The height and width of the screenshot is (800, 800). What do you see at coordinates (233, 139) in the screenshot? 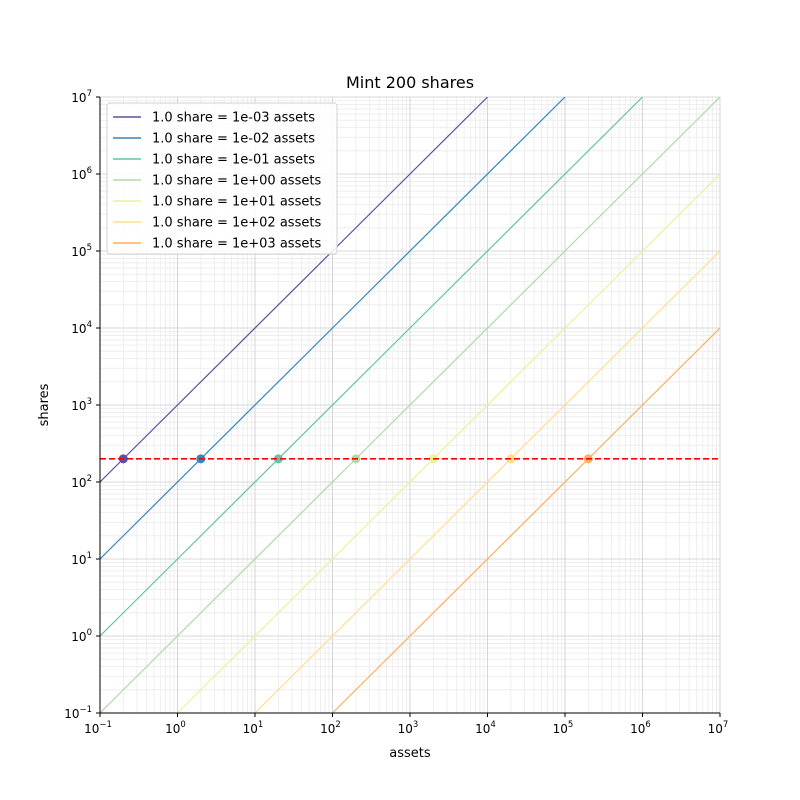
I see `legend-label: 1.0 share = 1e-02 assets` at bounding box center [233, 139].